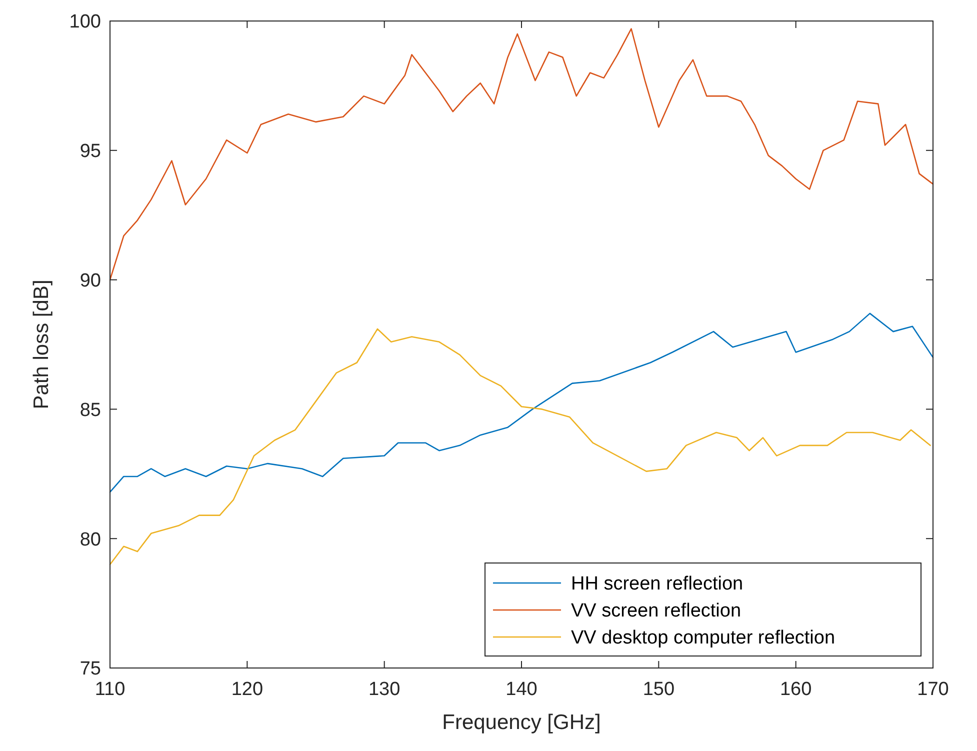 This screenshot has width=977, height=751. What do you see at coordinates (656, 611) in the screenshot?
I see `legend-label: VV screen reflection` at bounding box center [656, 611].